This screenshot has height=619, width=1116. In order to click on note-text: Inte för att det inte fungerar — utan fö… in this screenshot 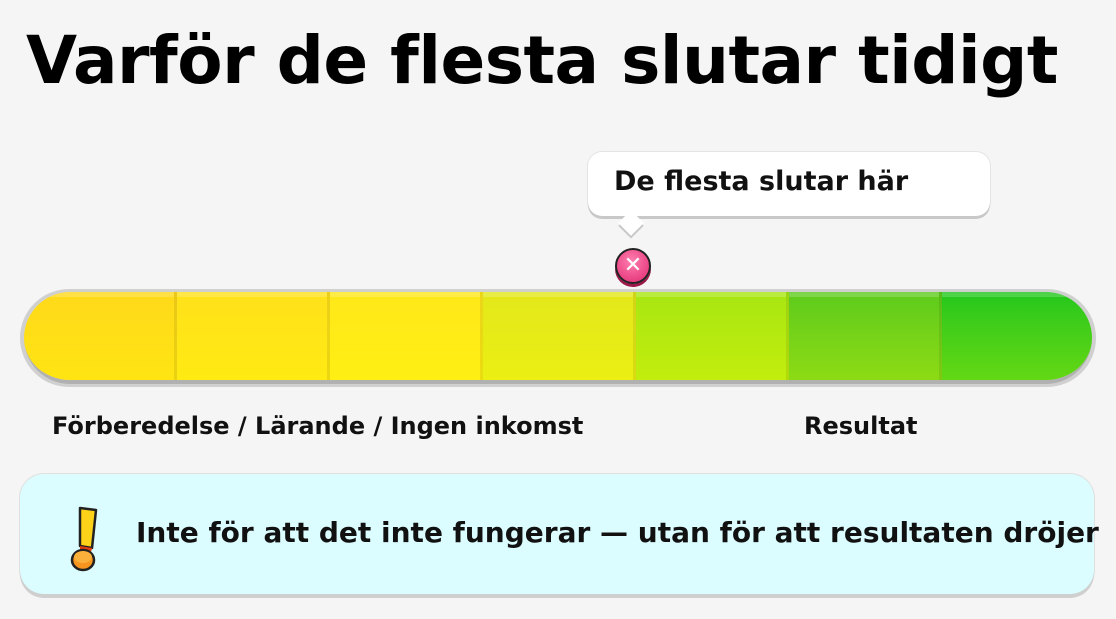, I will do `click(617, 532)`.